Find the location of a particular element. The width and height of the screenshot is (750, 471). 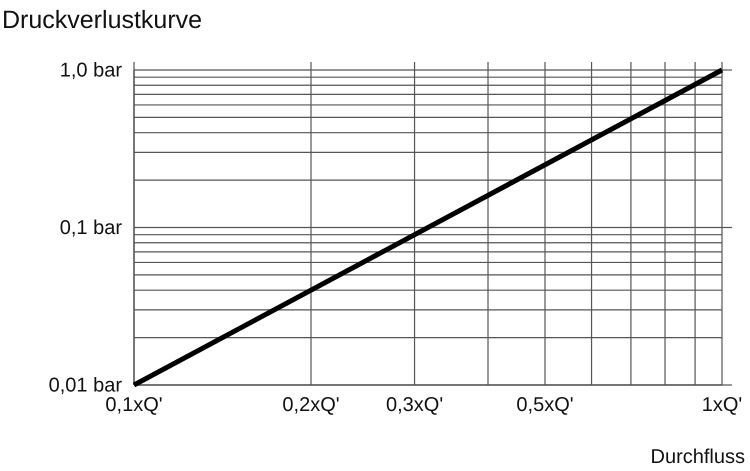

x-tick-label: 0,2xQ' is located at coordinates (311, 405).